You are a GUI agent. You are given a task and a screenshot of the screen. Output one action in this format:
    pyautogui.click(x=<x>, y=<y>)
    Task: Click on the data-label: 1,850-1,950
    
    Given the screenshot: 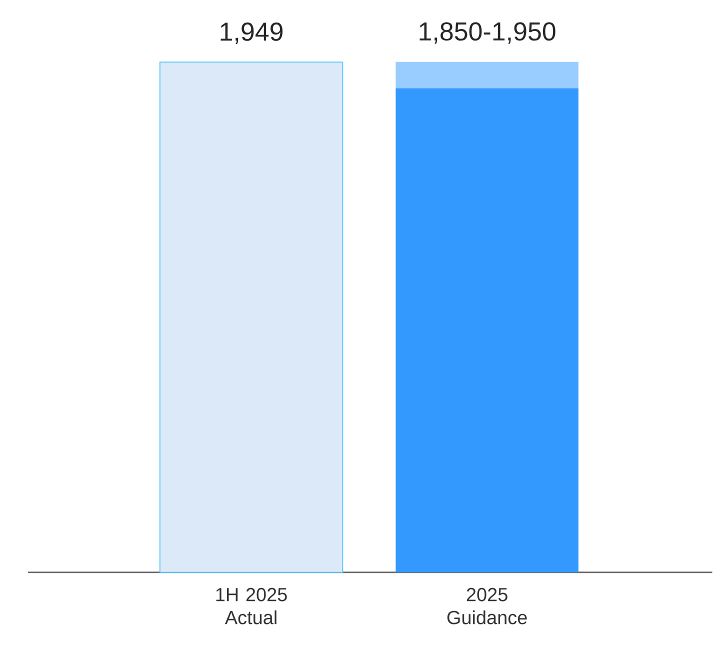 What is the action you would take?
    pyautogui.click(x=488, y=33)
    